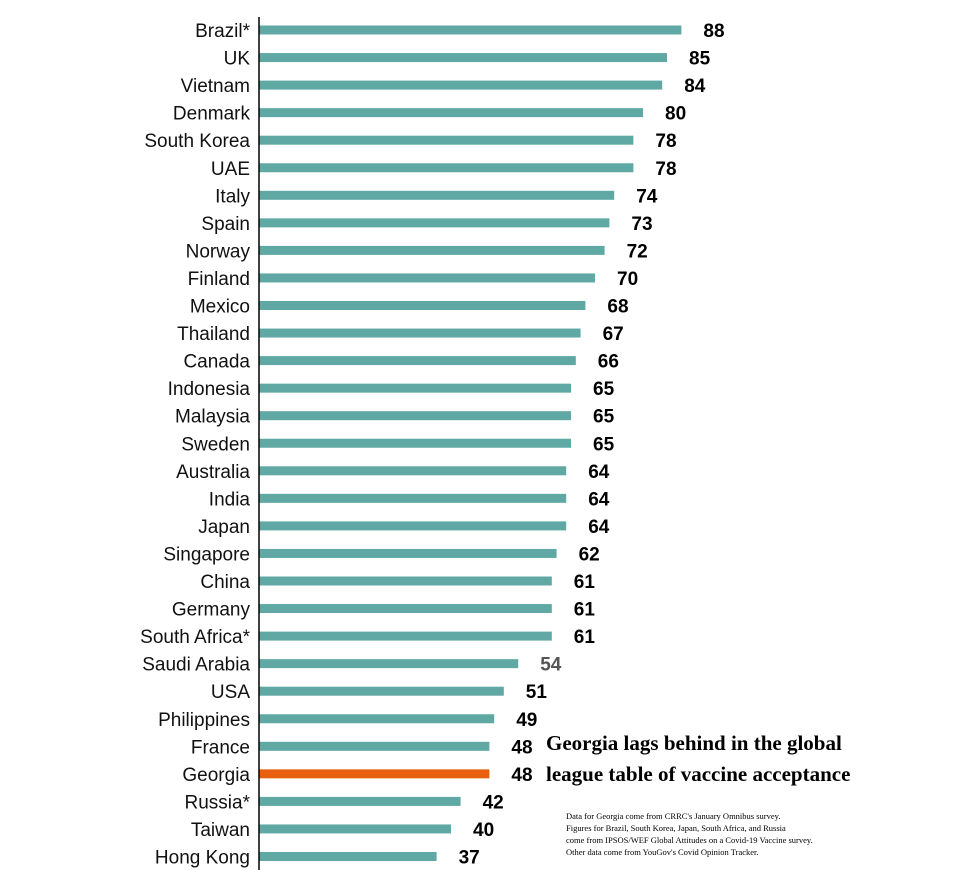 Image resolution: width=969 pixels, height=870 pixels. What do you see at coordinates (617, 307) in the screenshot?
I see `value-label-mexico: 68` at bounding box center [617, 307].